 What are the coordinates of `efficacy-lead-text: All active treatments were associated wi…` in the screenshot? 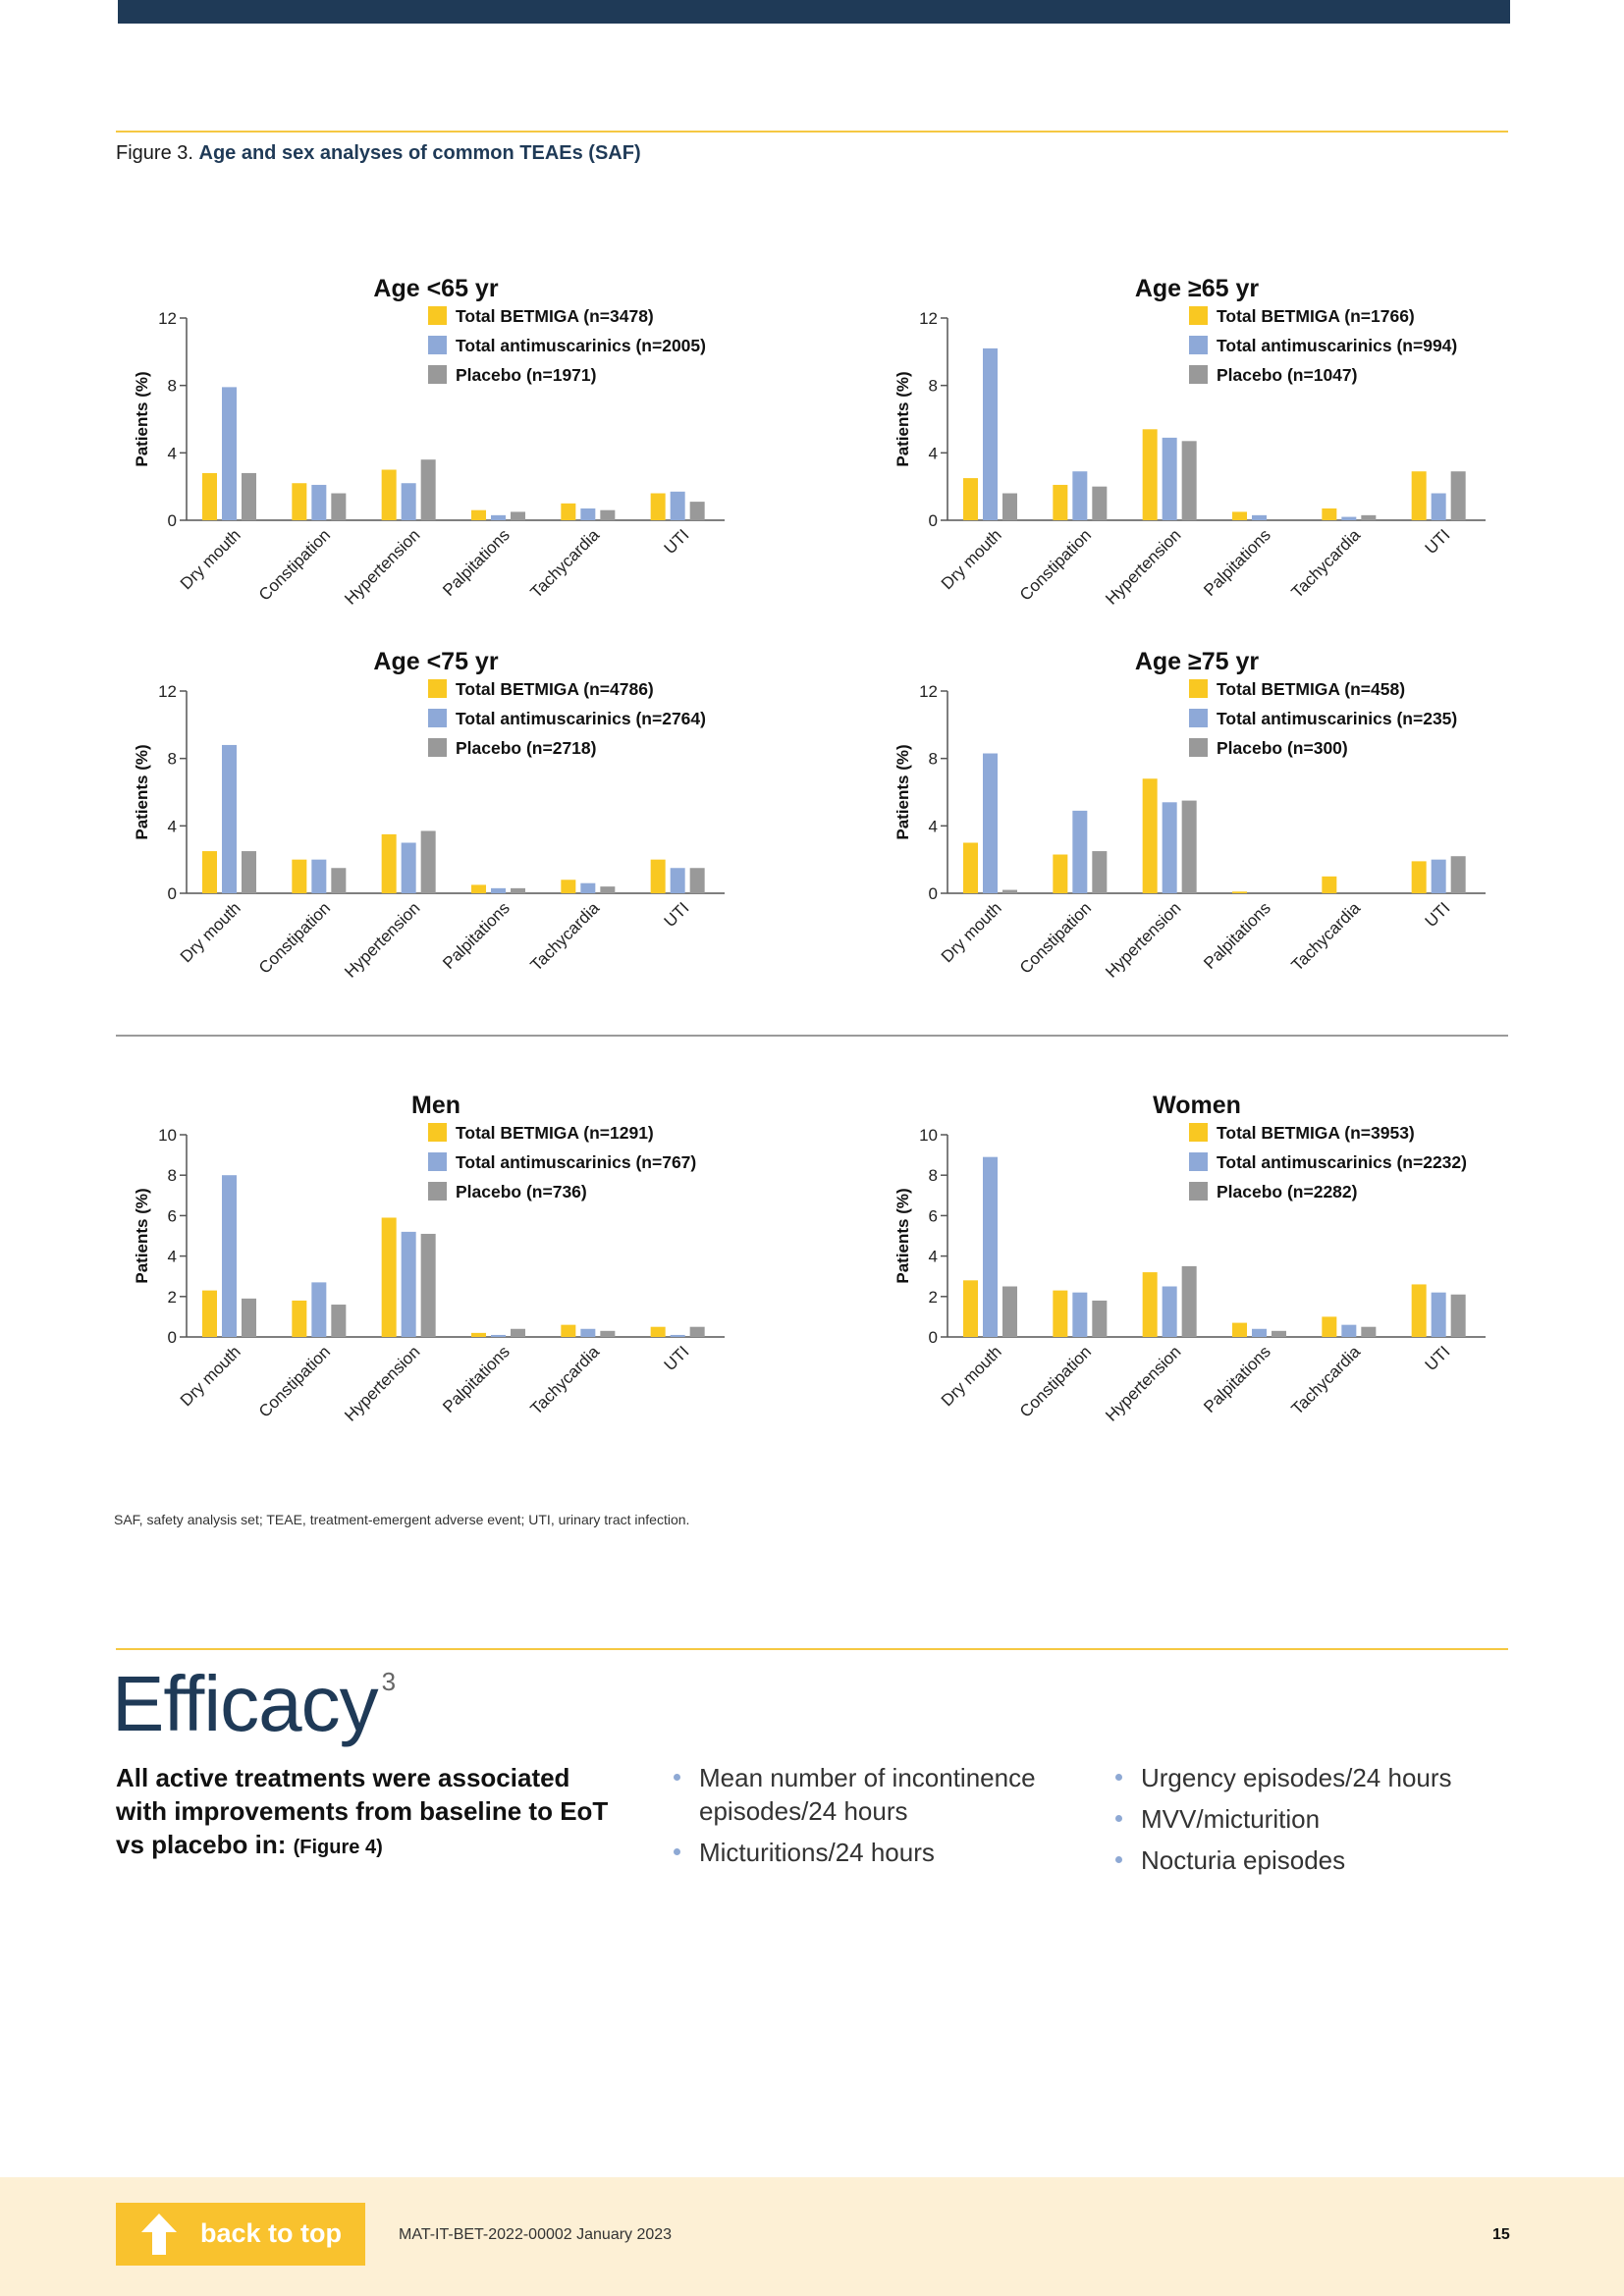 It's located at (362, 1811).